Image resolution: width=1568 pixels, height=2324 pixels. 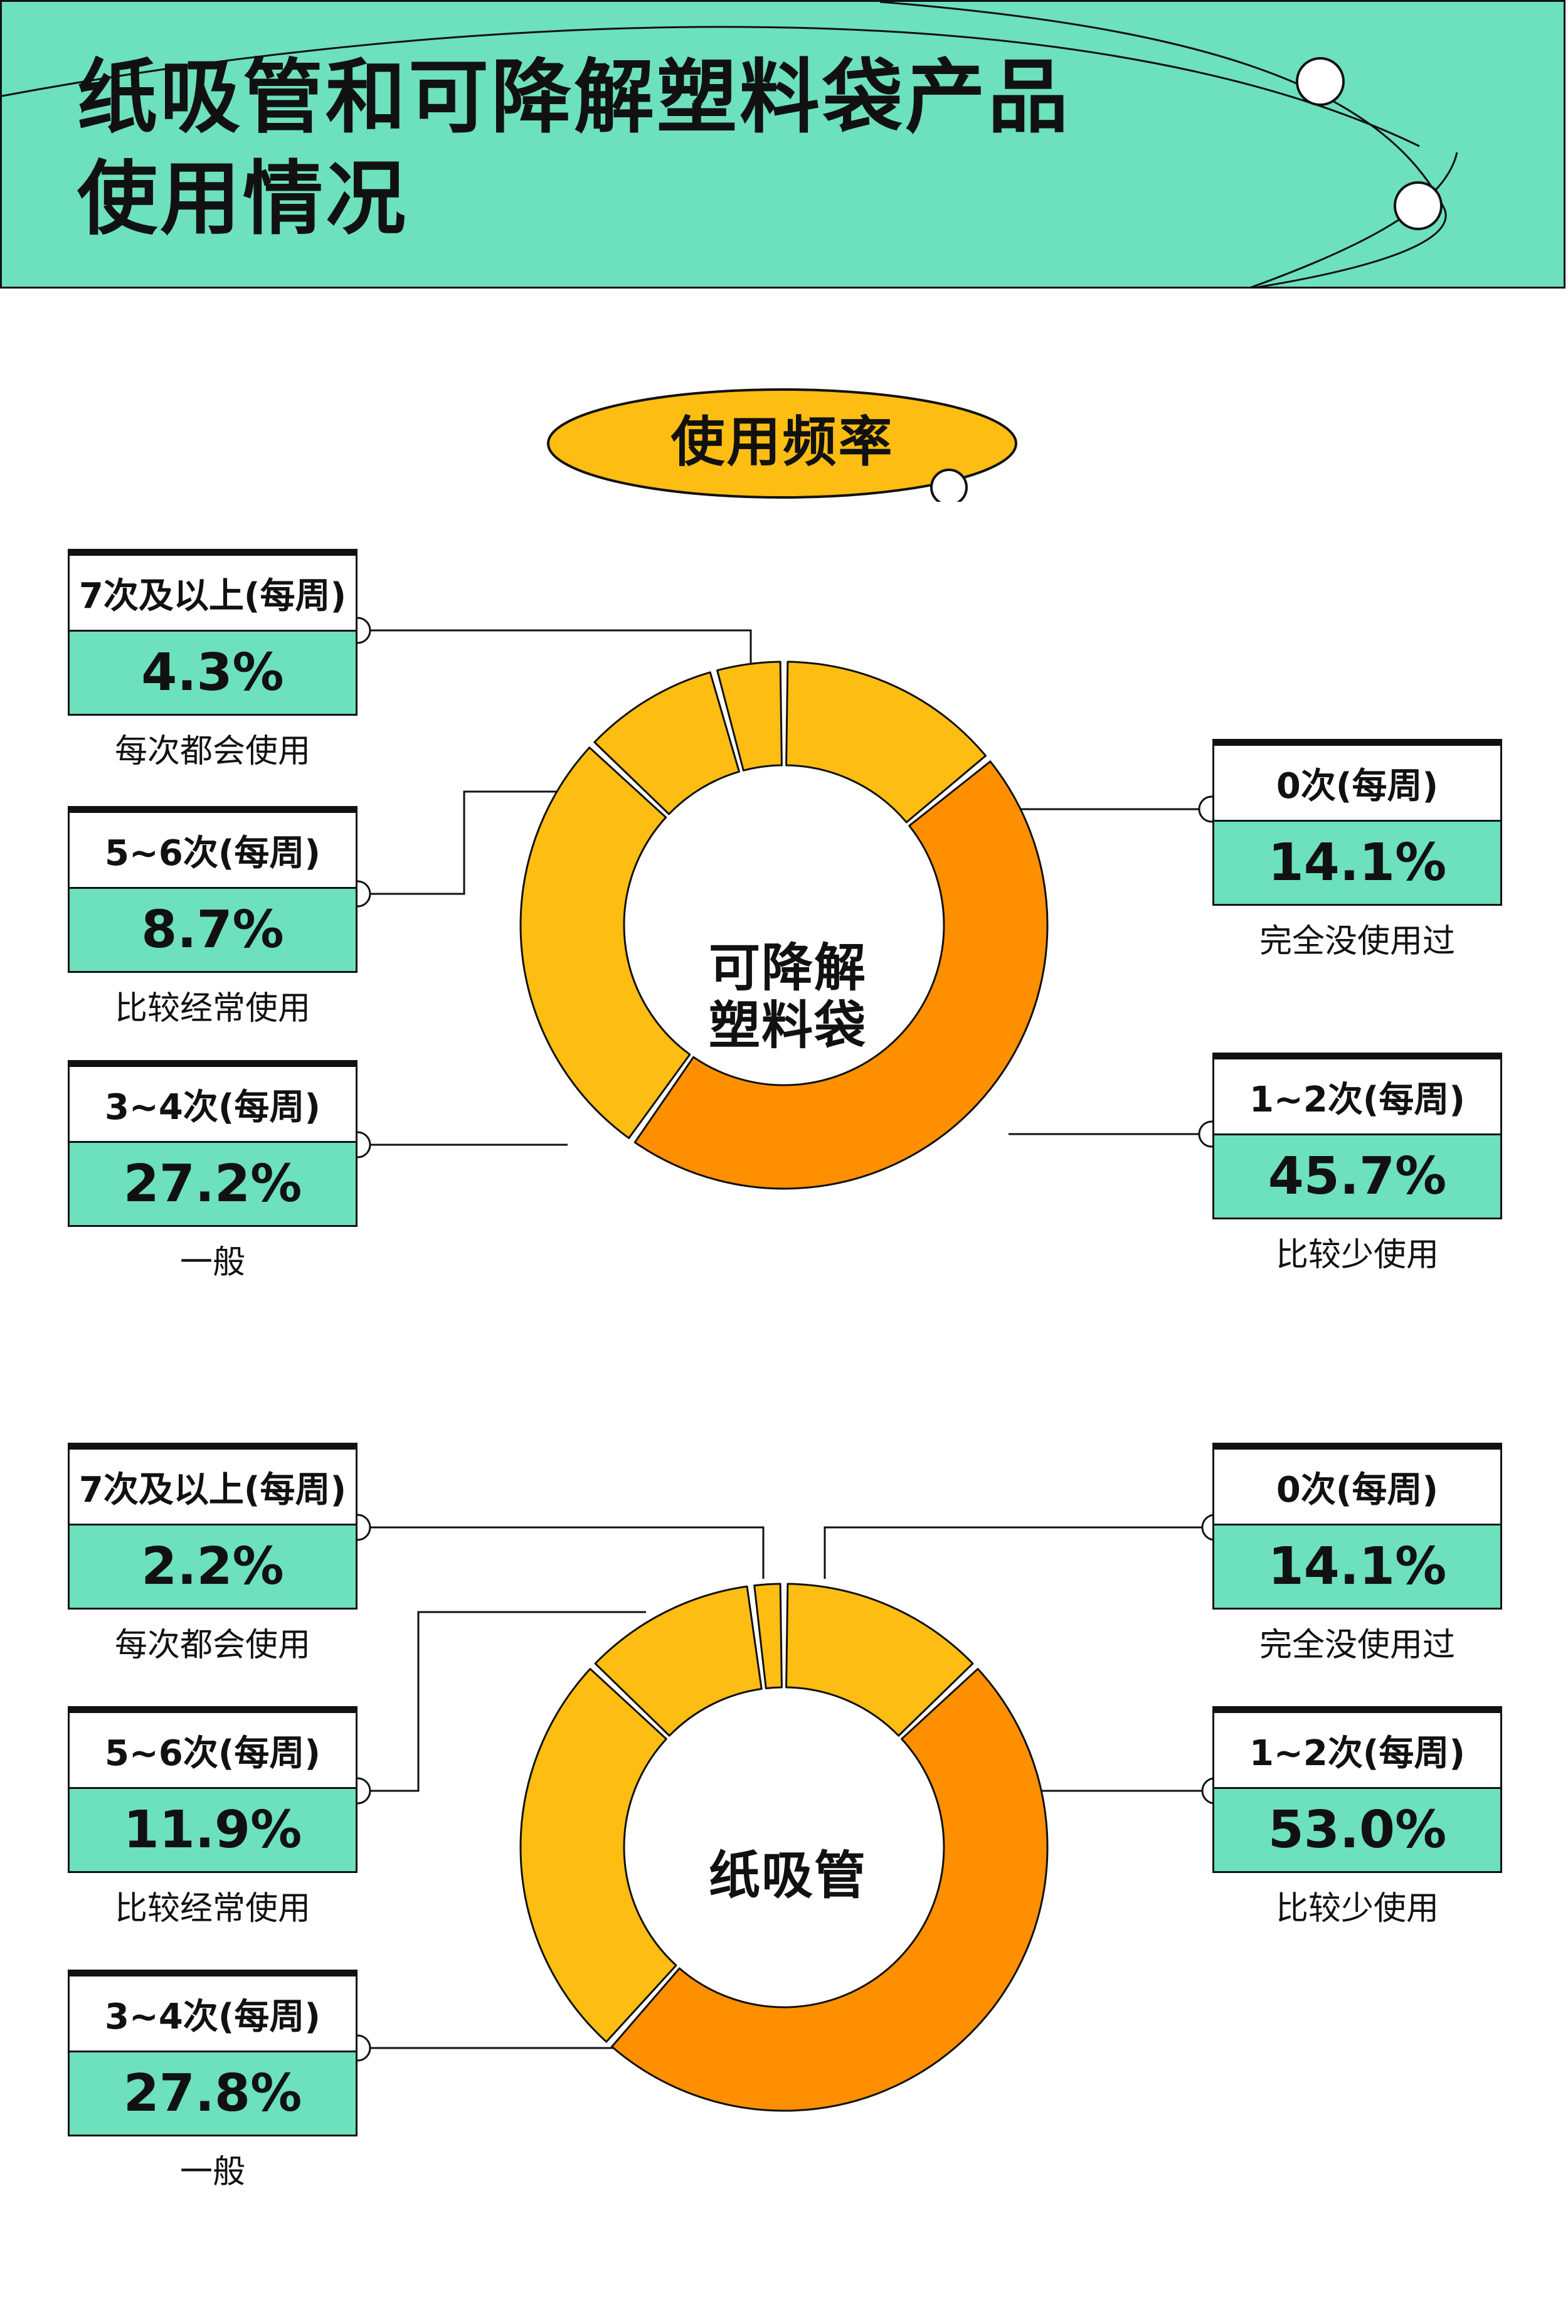 I want to click on header-decoration, so click(x=730, y=144).